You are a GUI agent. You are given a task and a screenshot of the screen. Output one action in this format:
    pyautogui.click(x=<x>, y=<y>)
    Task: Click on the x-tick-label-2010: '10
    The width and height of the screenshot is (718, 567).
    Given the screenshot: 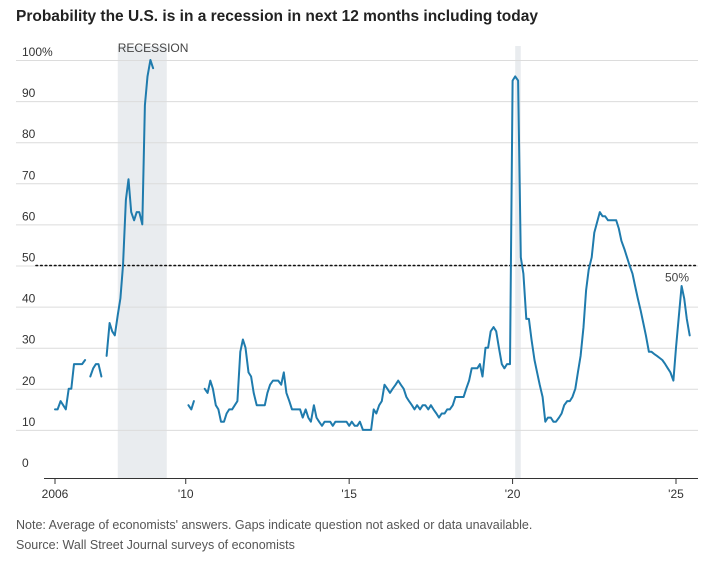 What is the action you would take?
    pyautogui.click(x=186, y=494)
    